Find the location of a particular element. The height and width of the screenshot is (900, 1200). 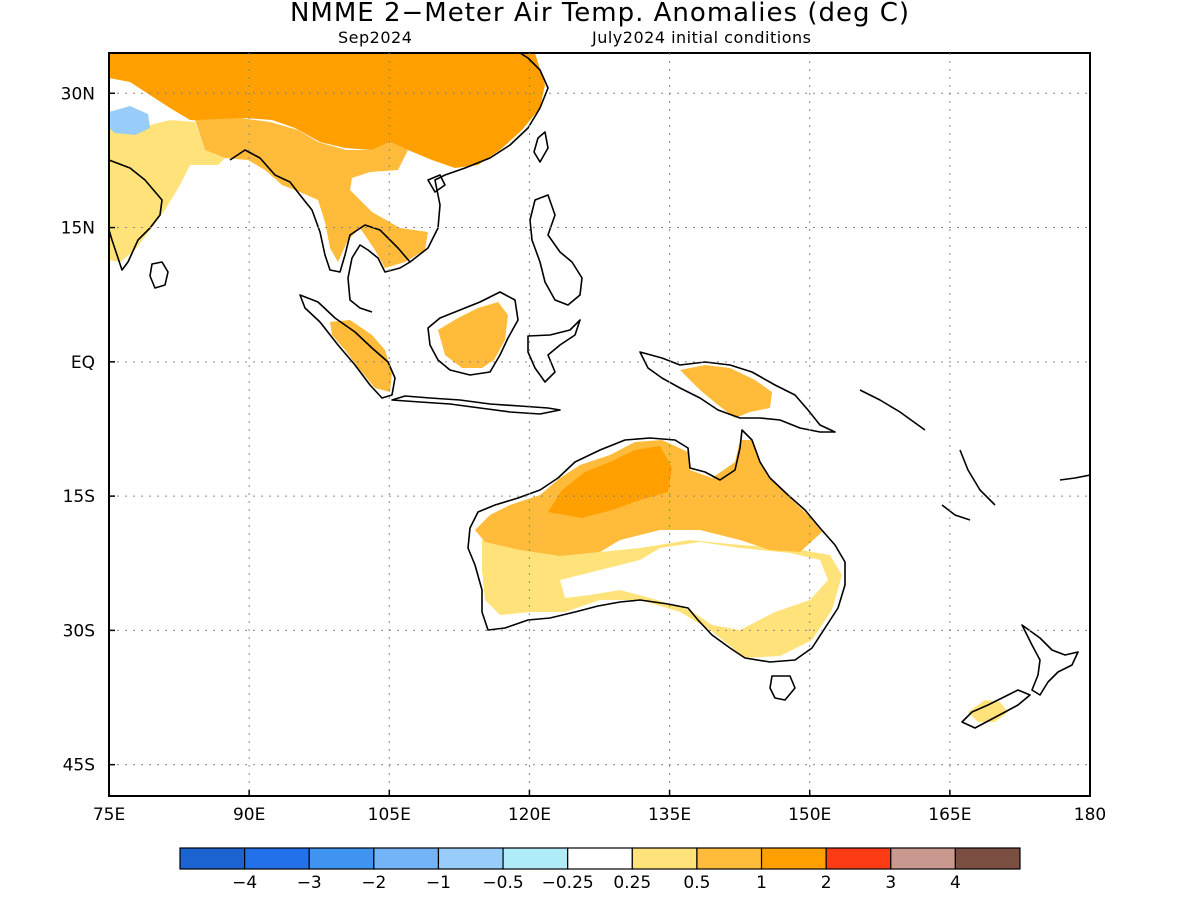

colorbar-label: −4 is located at coordinates (244, 883).